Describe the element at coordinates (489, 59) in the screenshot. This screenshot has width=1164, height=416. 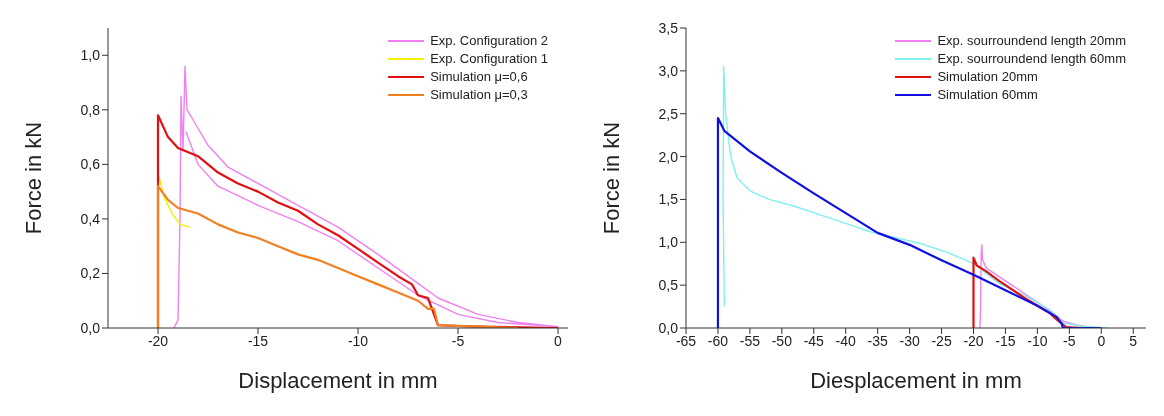
I see `legend-label: Exp. Configuration 1` at that location.